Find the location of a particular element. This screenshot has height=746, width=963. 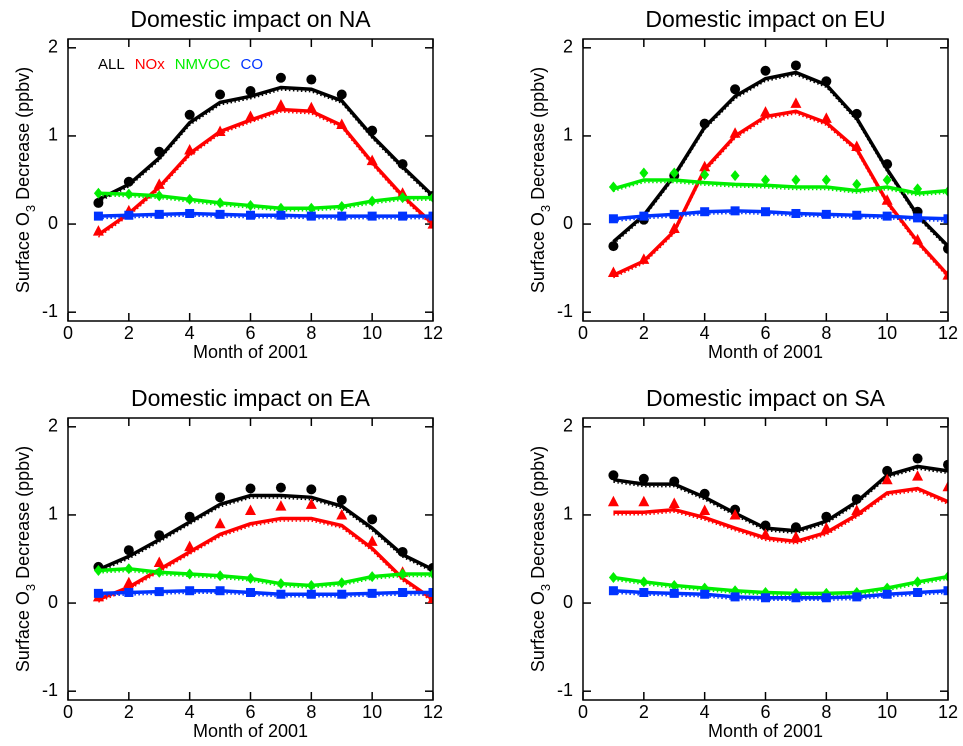

x-tick-label: 8 is located at coordinates (311, 712).